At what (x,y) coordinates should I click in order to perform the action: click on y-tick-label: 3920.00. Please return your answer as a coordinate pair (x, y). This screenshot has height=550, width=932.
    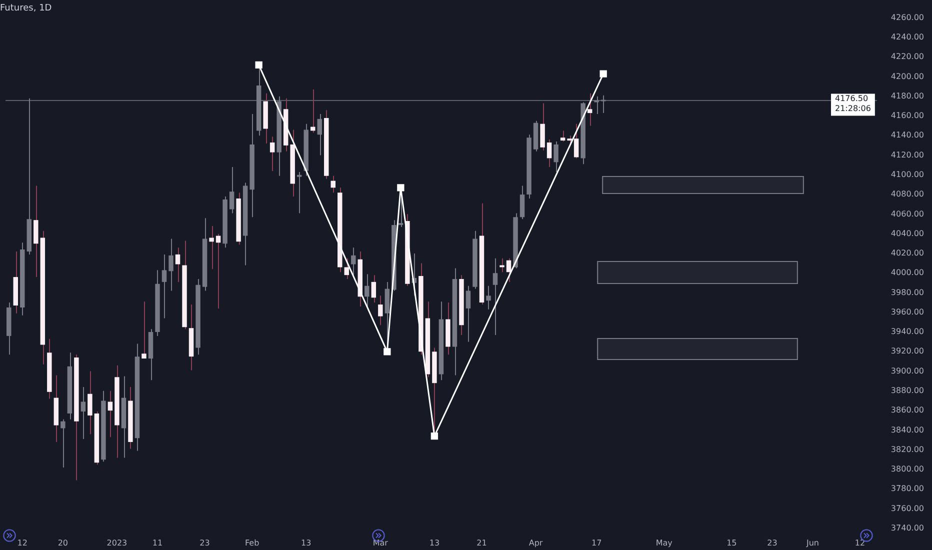
    Looking at the image, I should click on (907, 351).